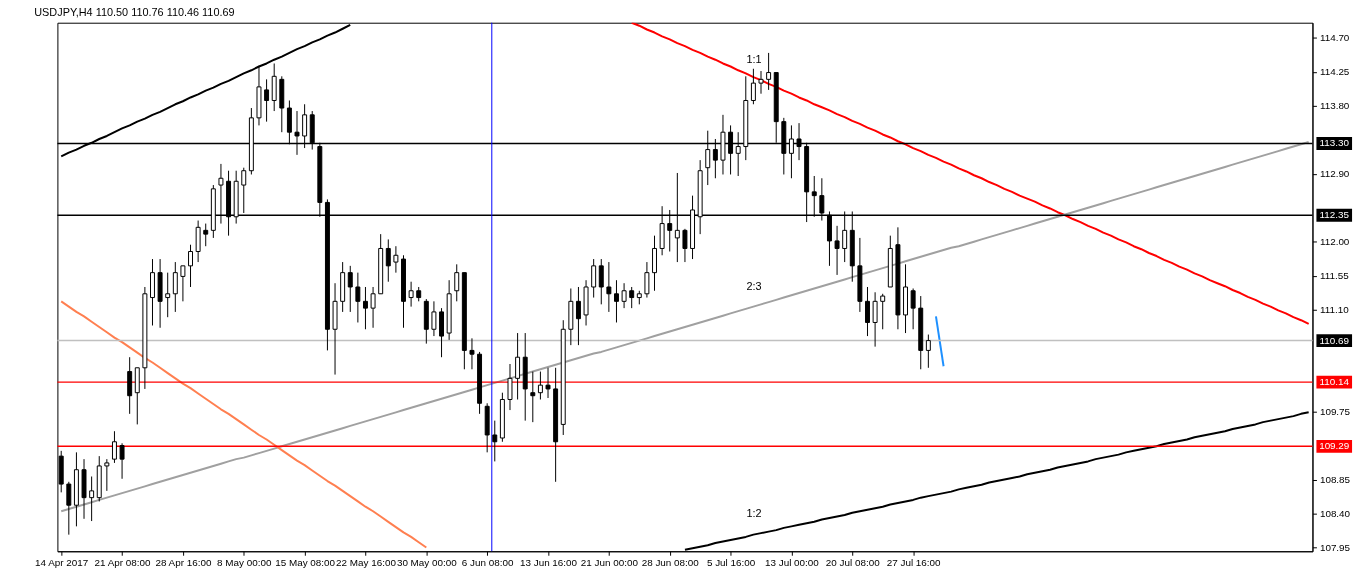 This screenshot has height=584, width=1358. What do you see at coordinates (1334, 340) in the screenshot?
I see `ref-line-label: 110.69` at bounding box center [1334, 340].